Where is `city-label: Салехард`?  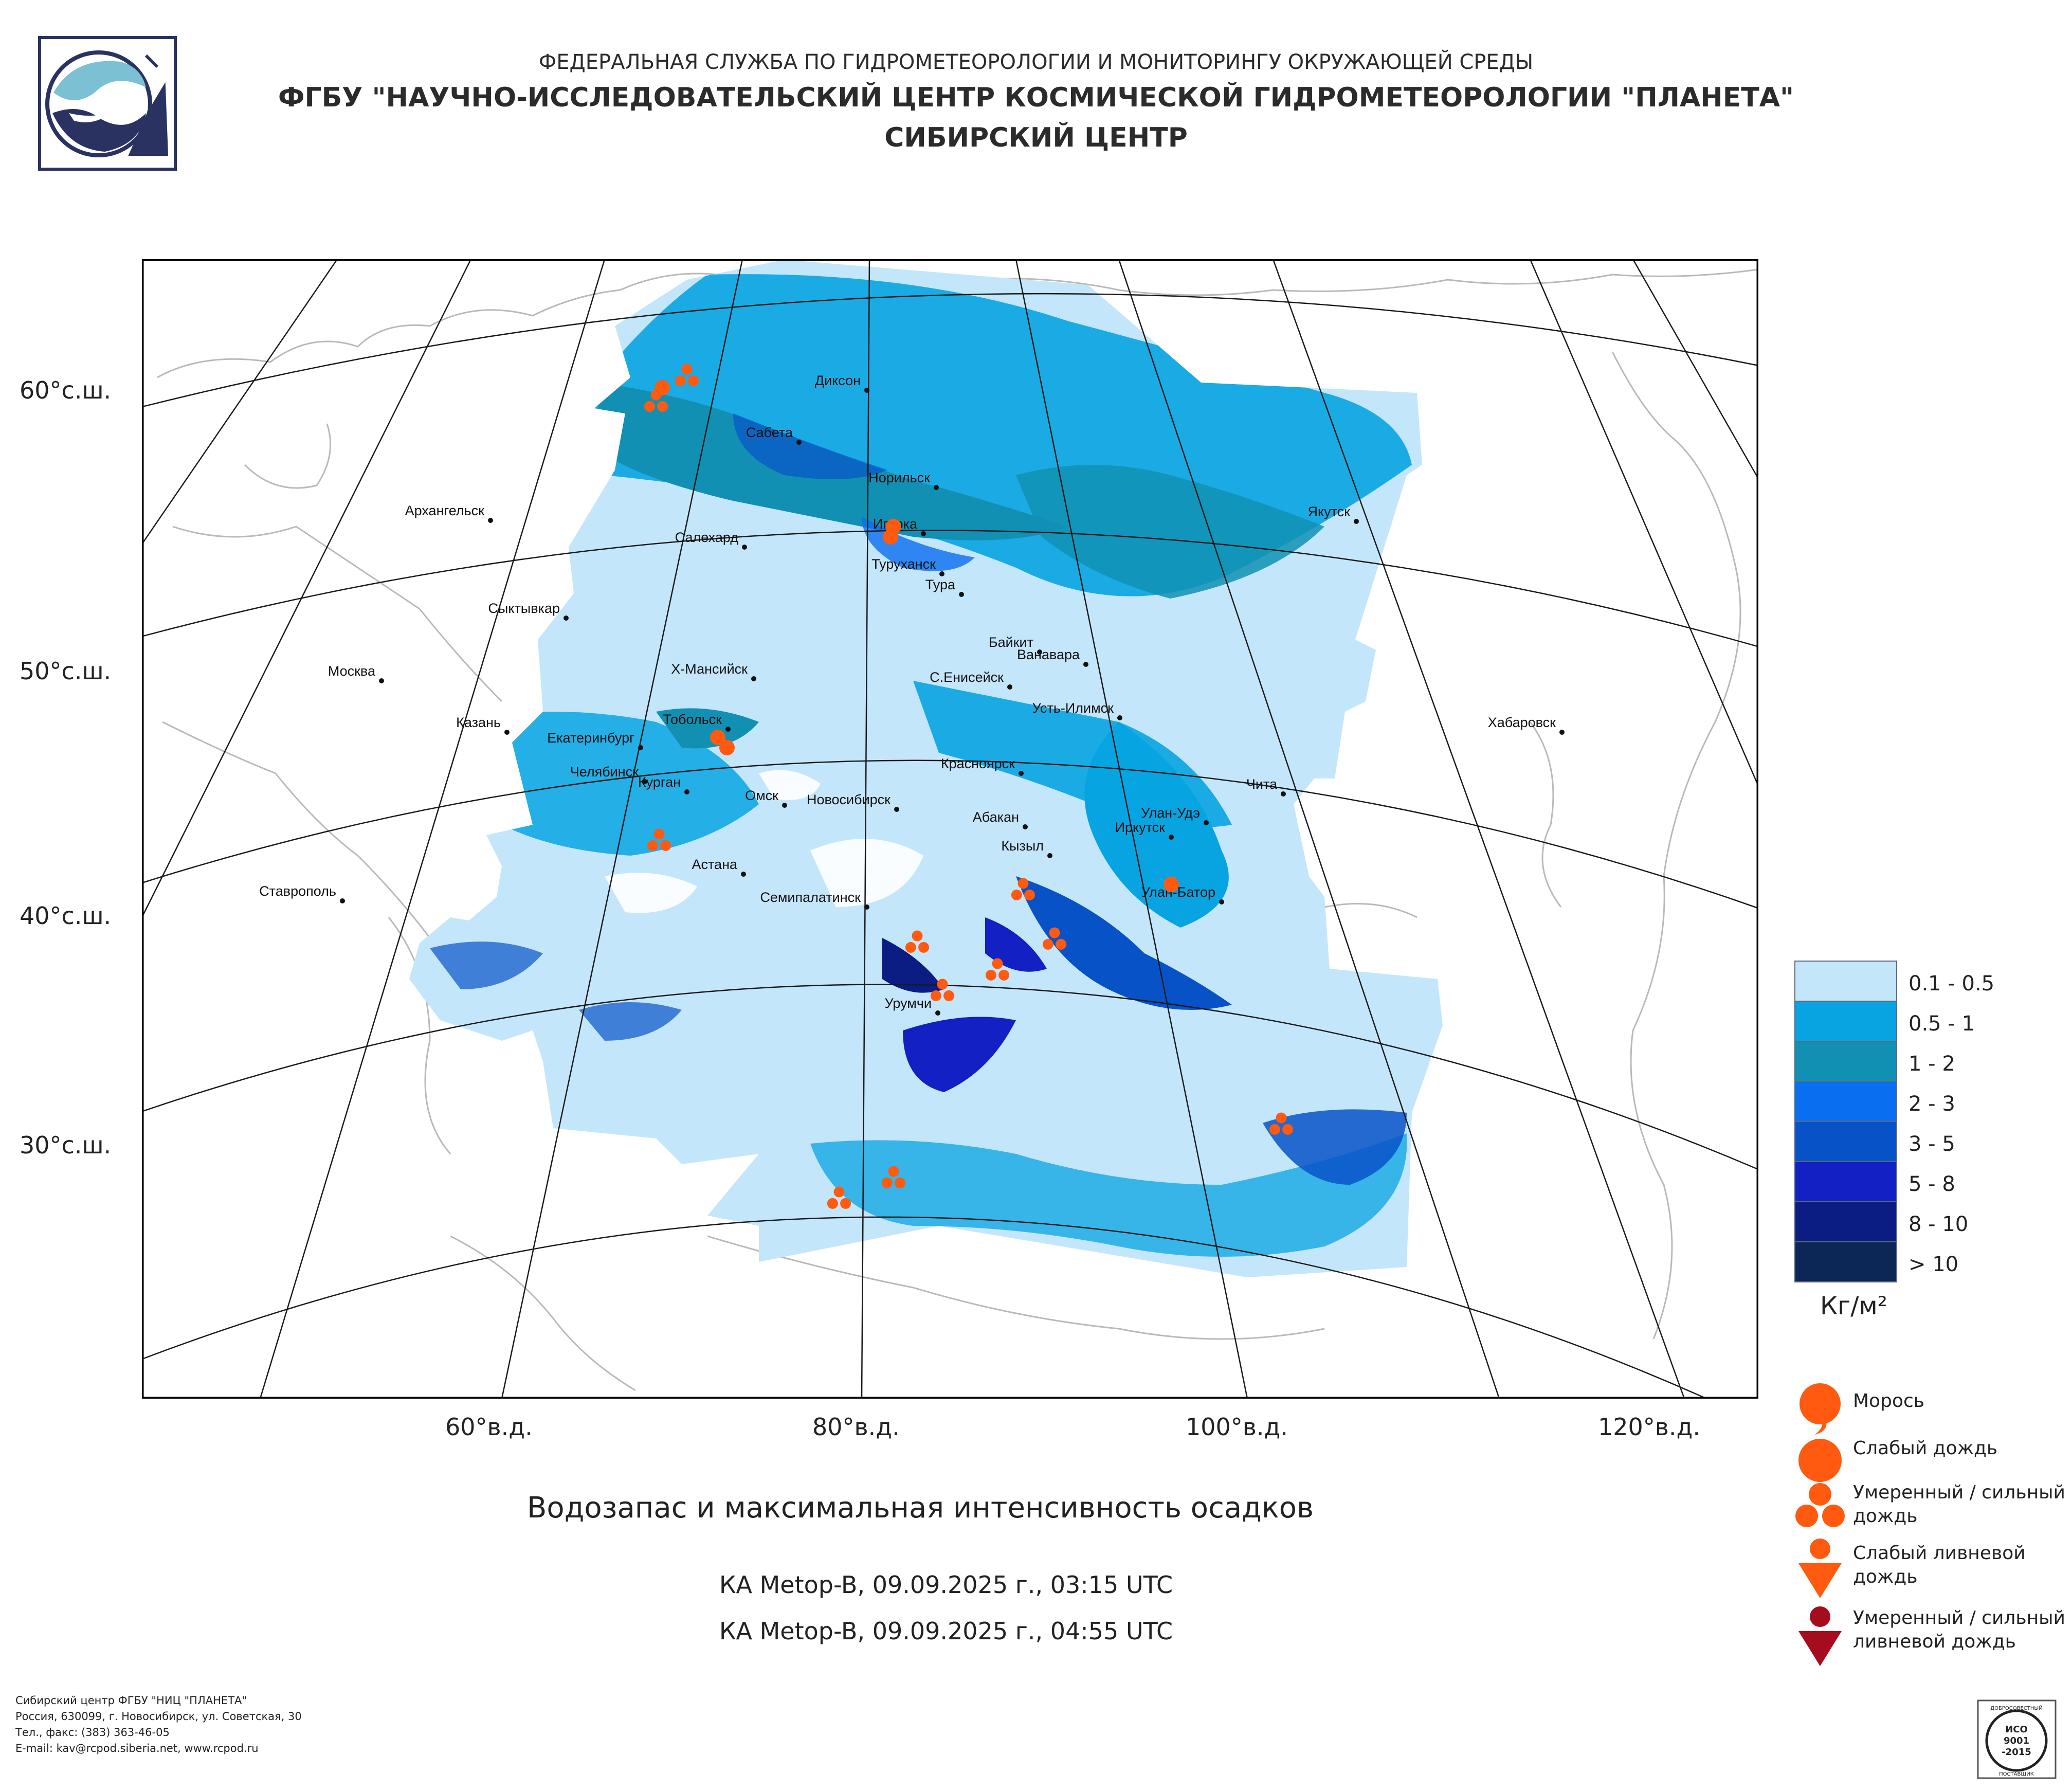
city-label: Салехард is located at coordinates (707, 537).